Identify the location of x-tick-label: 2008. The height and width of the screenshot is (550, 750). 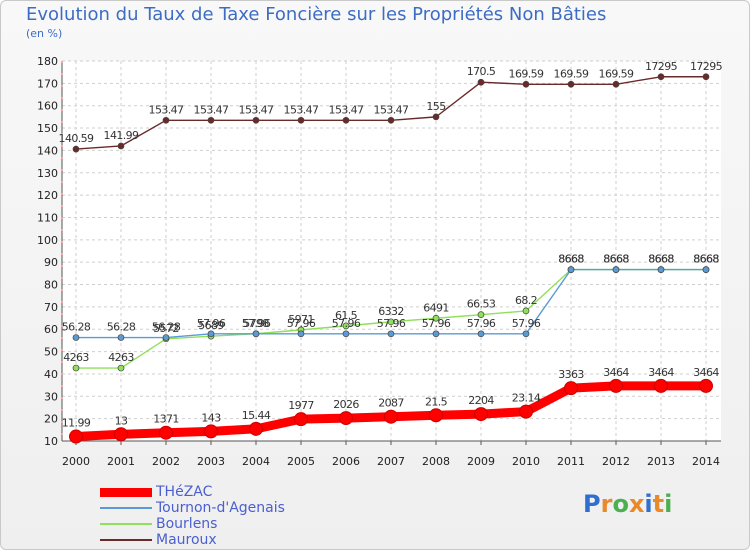
(436, 461).